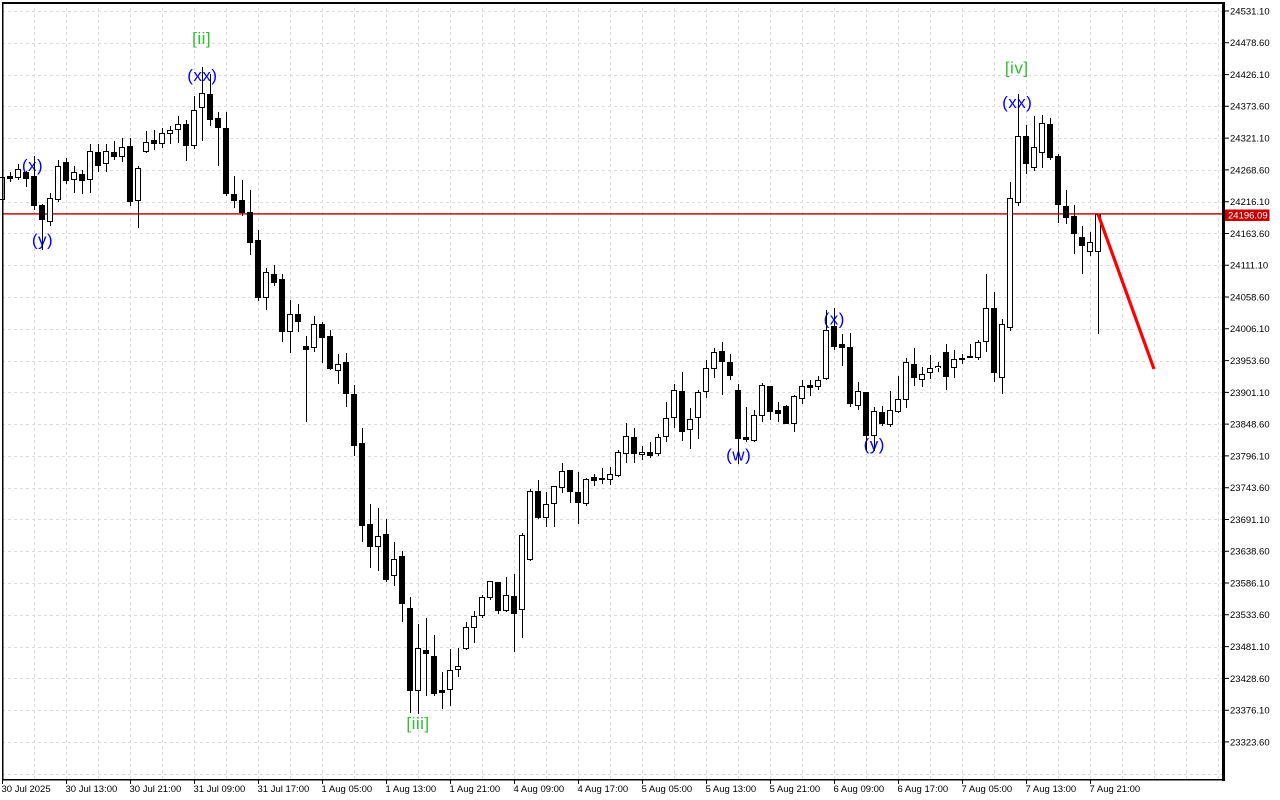 This screenshot has height=800, width=1280. What do you see at coordinates (1250, 139) in the screenshot?
I see `svg-text: 24321.10` at bounding box center [1250, 139].